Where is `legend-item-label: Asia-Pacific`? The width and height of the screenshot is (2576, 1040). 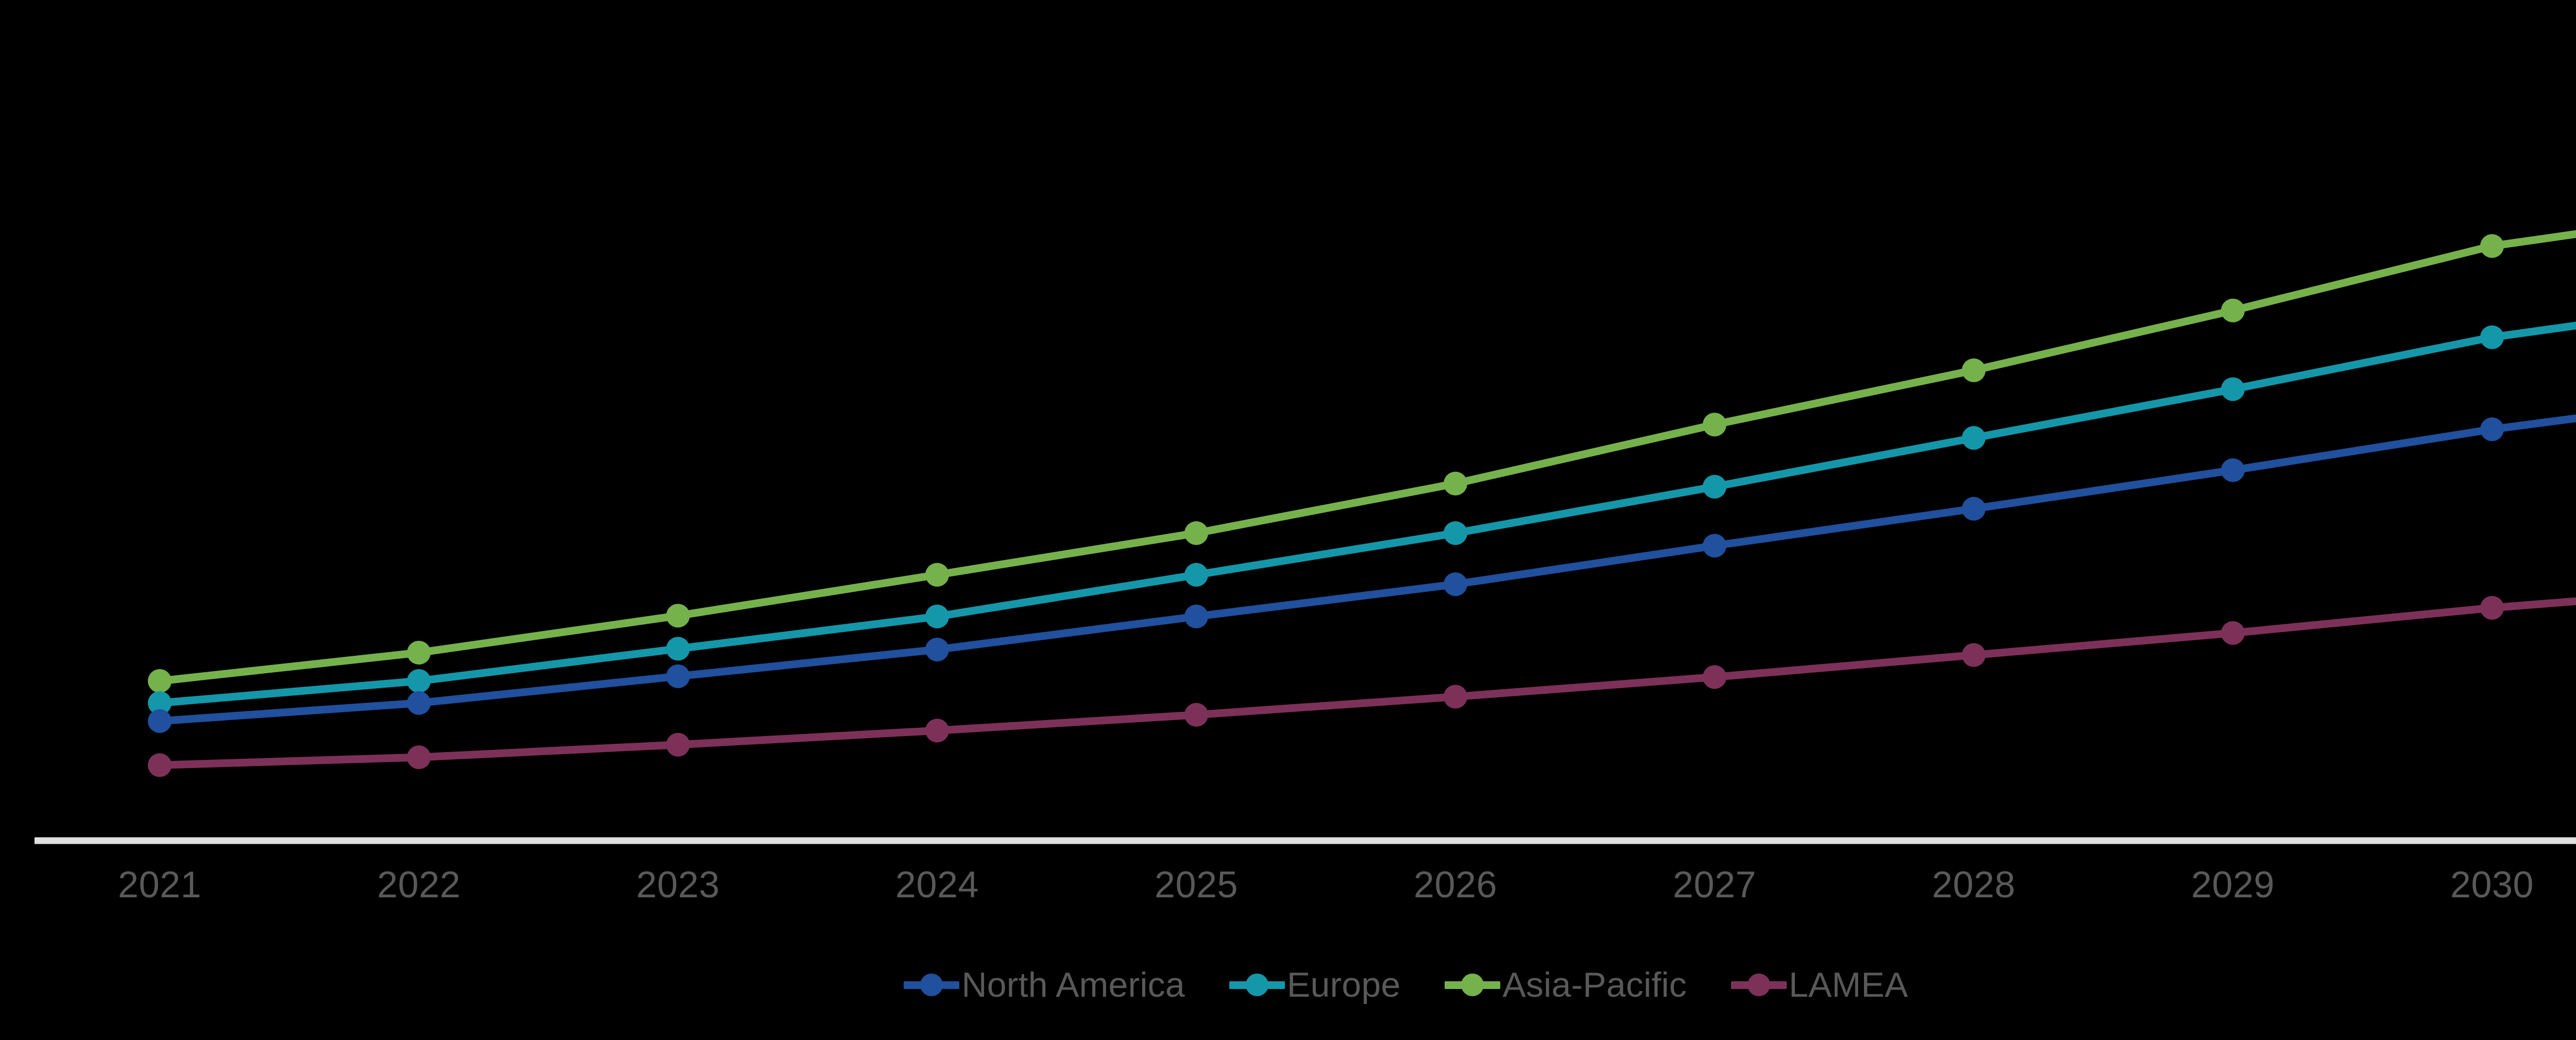 legend-item-label: Asia-Pacific is located at coordinates (1594, 984).